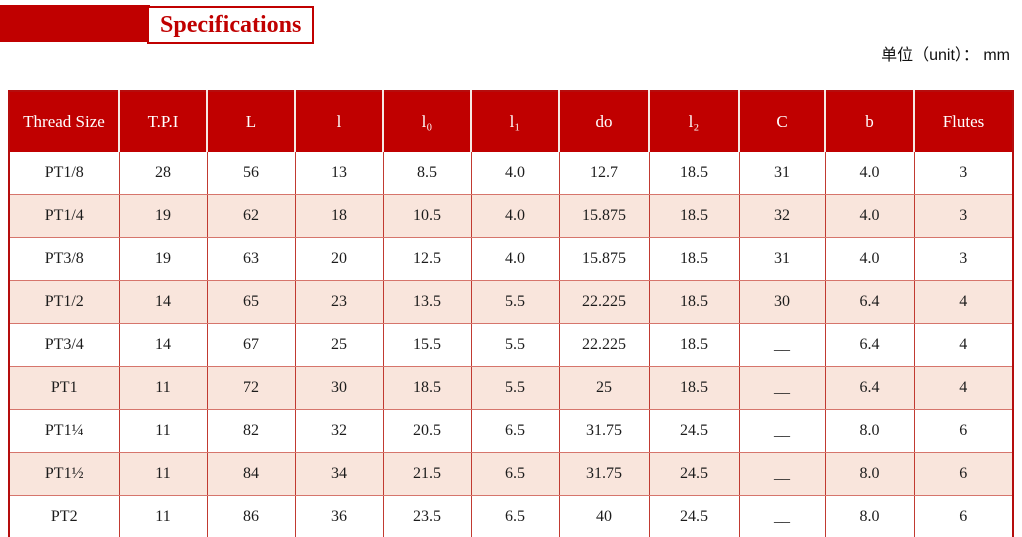 The width and height of the screenshot is (1022, 537). Describe the element at coordinates (64, 259) in the screenshot. I see `thread-size-cell: PT3/8` at that location.